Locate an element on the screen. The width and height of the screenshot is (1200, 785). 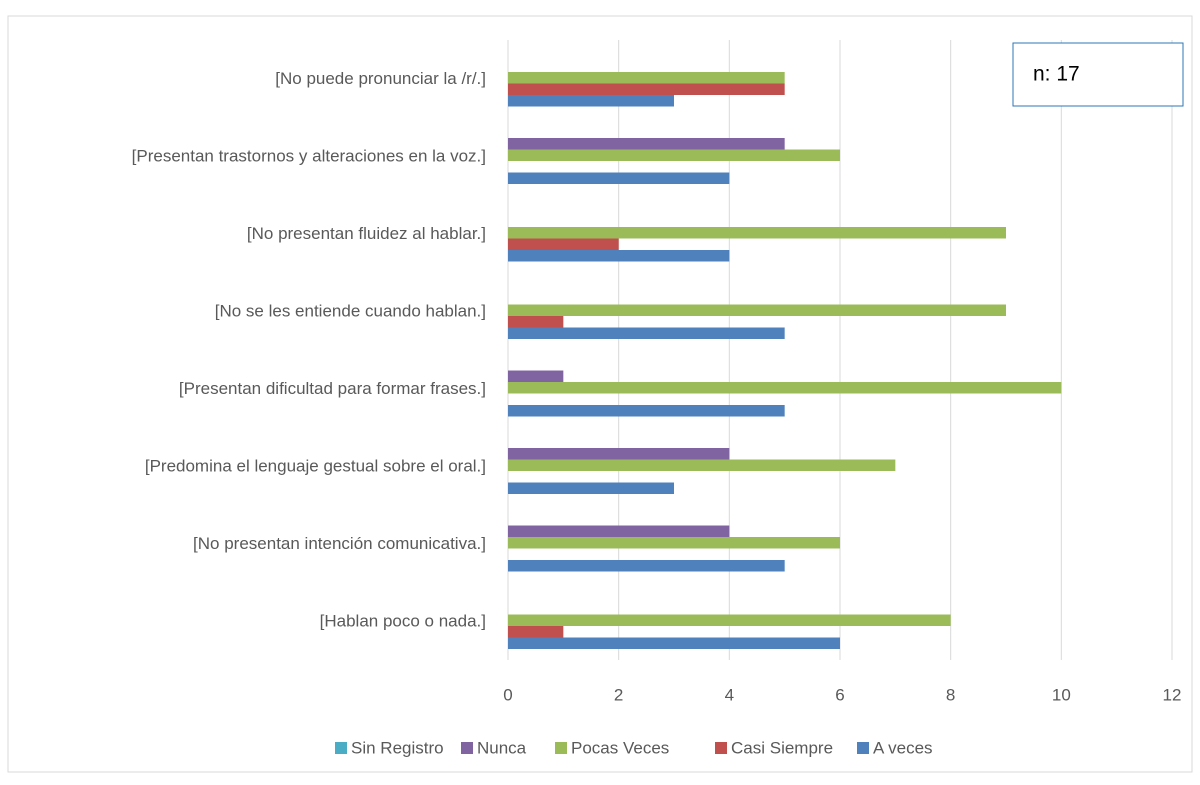
y-tick-label: [No se les entiende cuando hablan.] is located at coordinates (350, 311).